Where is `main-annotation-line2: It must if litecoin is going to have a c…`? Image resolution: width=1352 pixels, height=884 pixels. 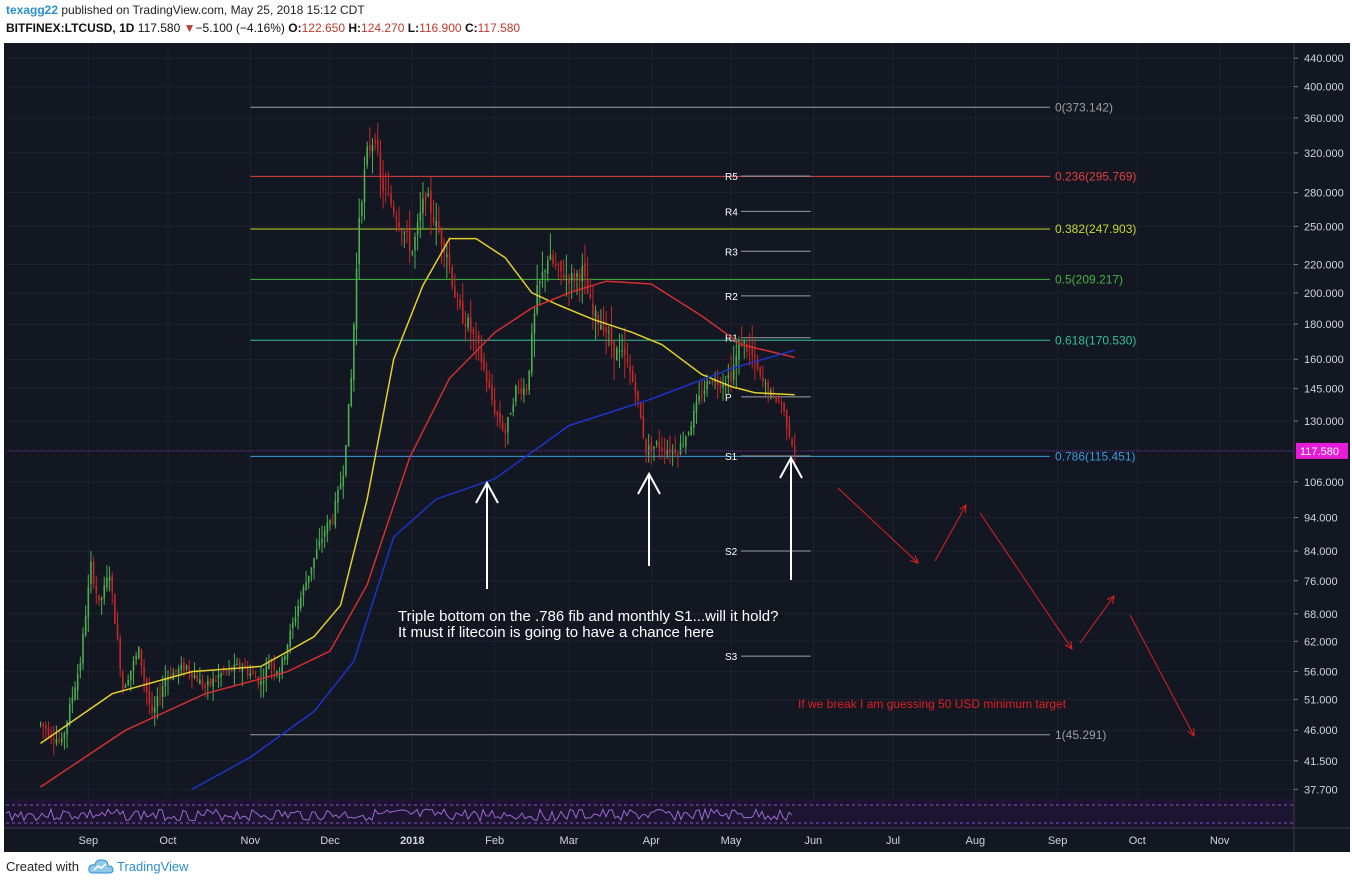 main-annotation-line2: It must if litecoin is going to have a c… is located at coordinates (556, 632).